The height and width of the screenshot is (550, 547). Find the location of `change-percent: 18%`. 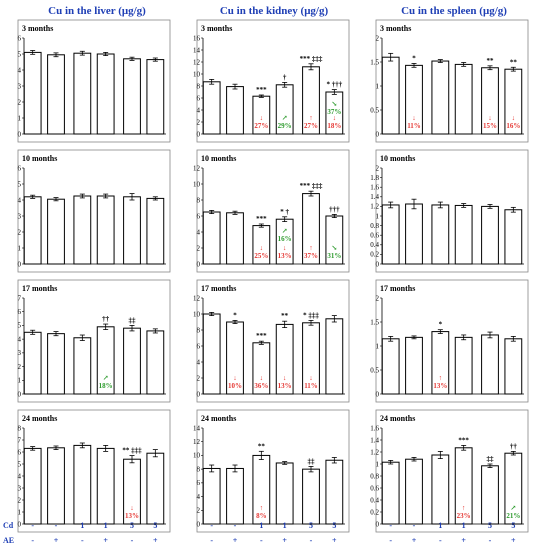

change-percent: 18% is located at coordinates (334, 126).